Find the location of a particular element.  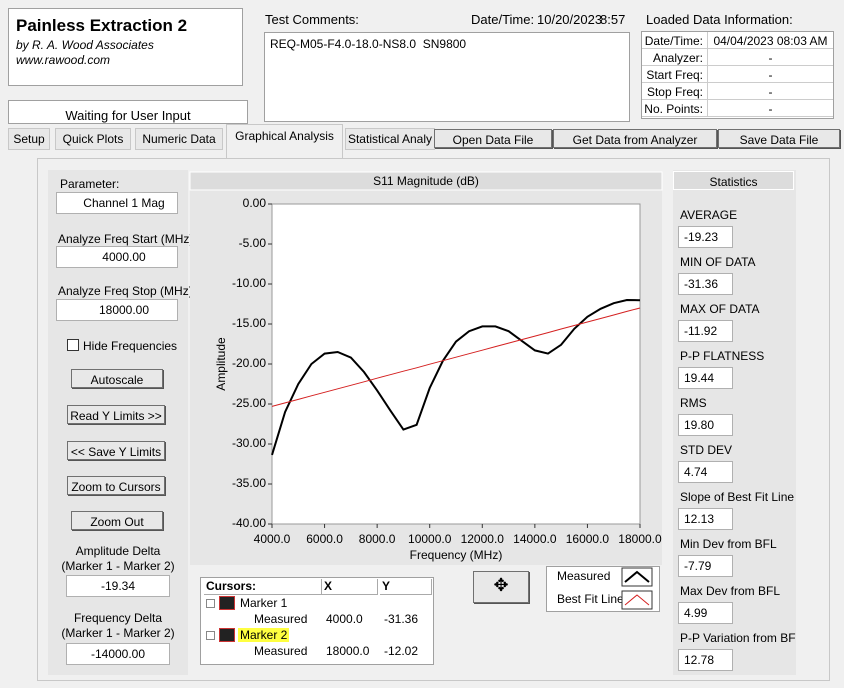

cursor-x: 4000.0 is located at coordinates (344, 619).